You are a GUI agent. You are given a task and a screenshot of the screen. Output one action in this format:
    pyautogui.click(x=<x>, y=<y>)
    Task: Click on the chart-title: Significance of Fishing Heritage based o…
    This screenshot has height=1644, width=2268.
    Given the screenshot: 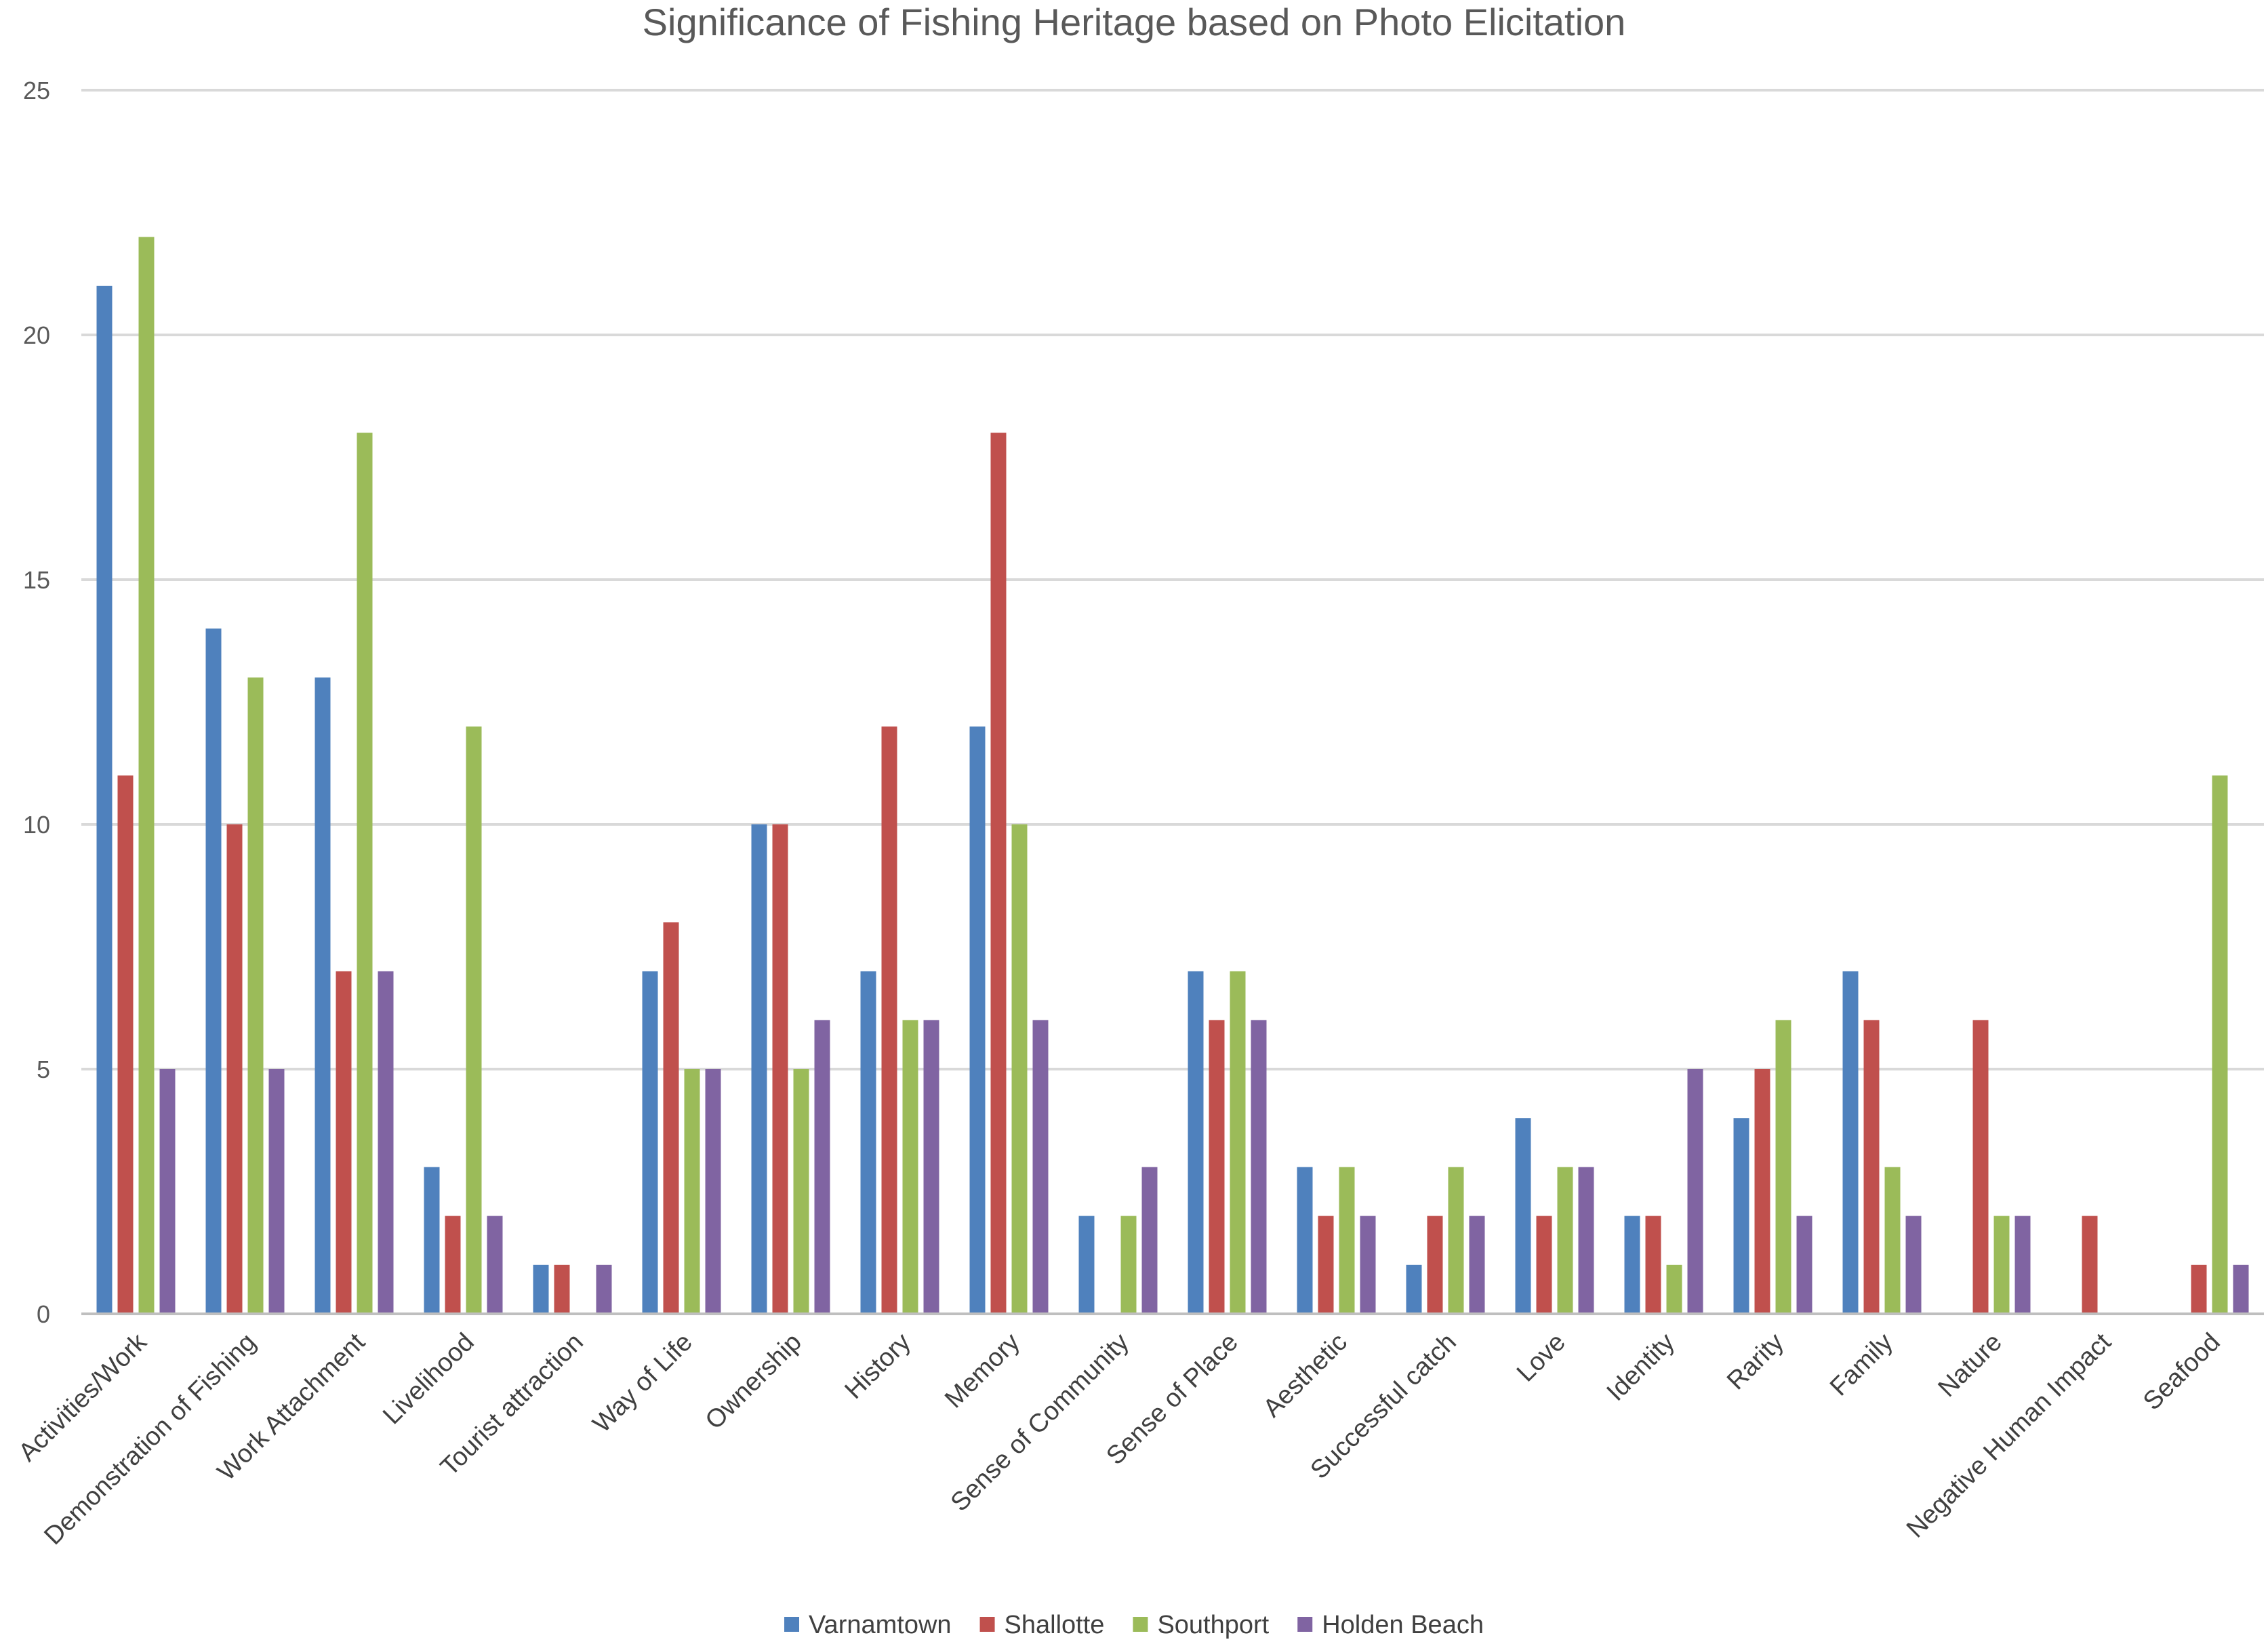 What is the action you would take?
    pyautogui.click(x=1134, y=22)
    